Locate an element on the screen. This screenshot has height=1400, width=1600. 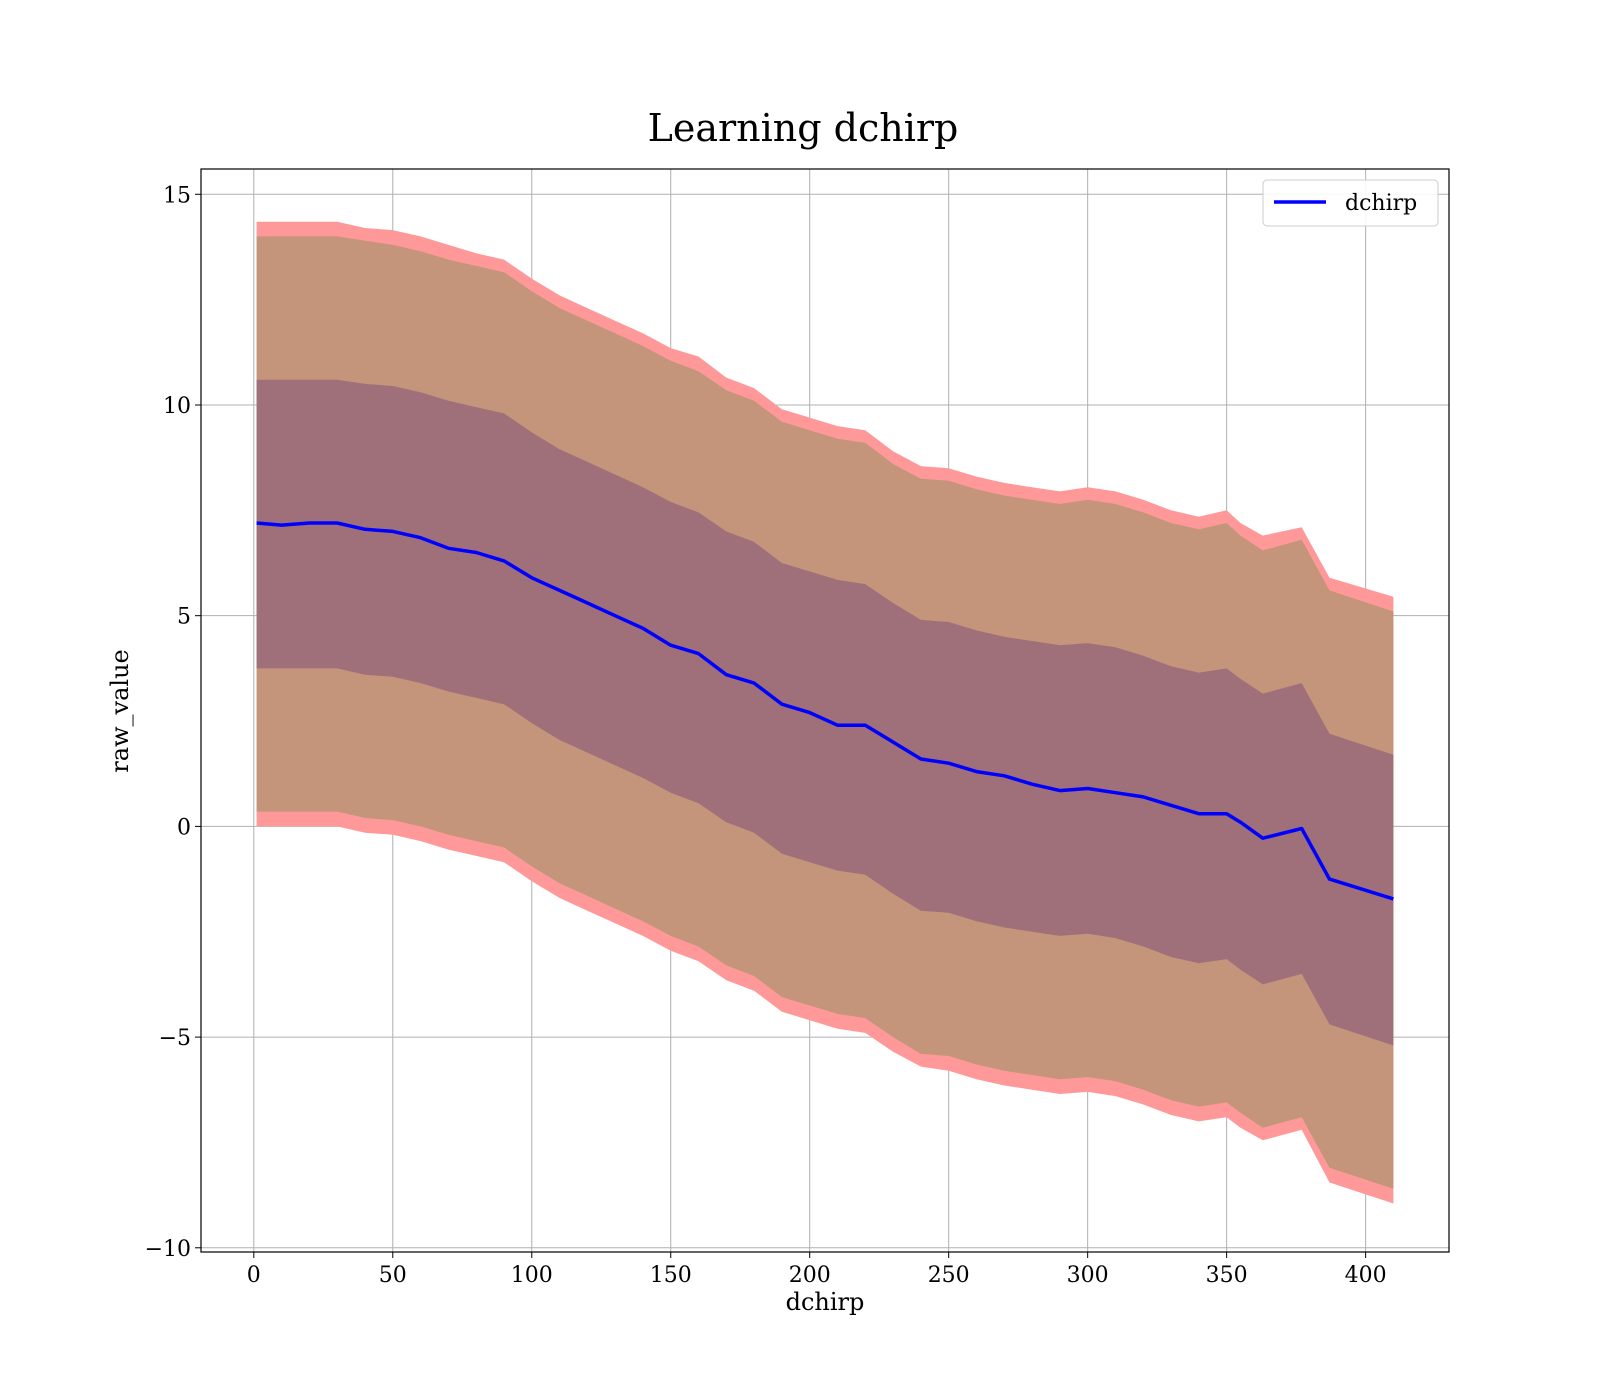
x-tick-label: 100 is located at coordinates (532, 1275).